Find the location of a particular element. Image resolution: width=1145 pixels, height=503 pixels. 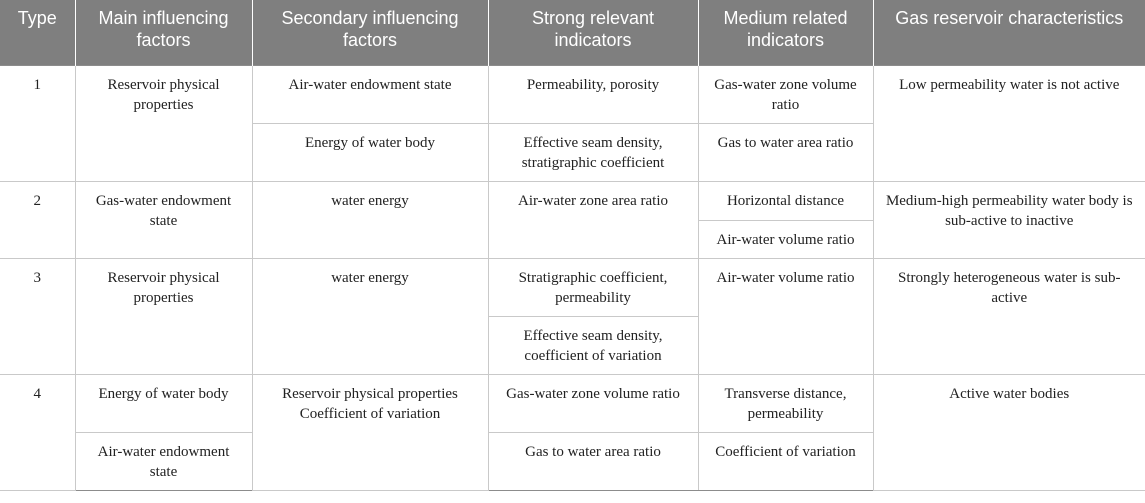

strong-indicator-cell: Air-water zone area ratio is located at coordinates (593, 219).